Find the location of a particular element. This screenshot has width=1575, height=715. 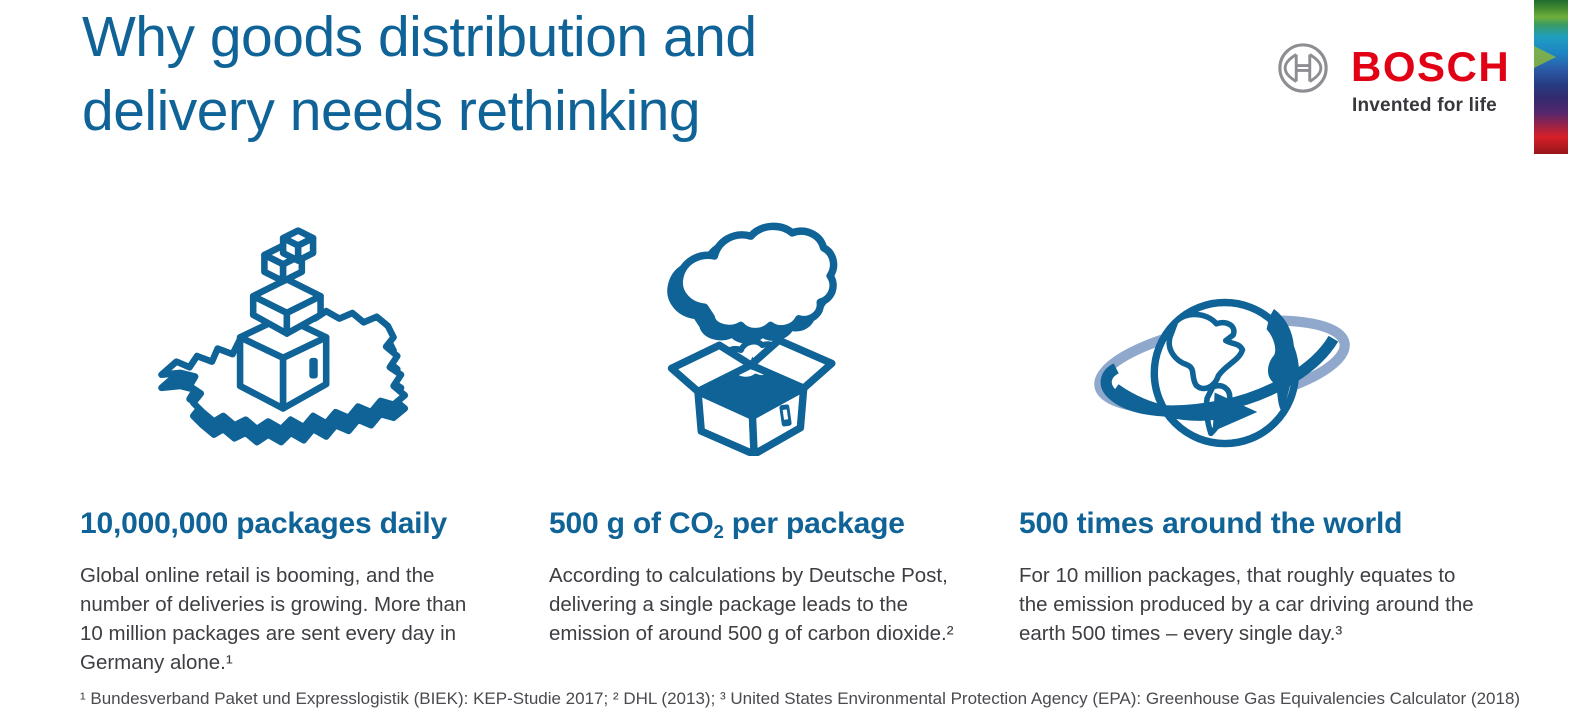

co2-cloud-package-icon is located at coordinates (750, 334).